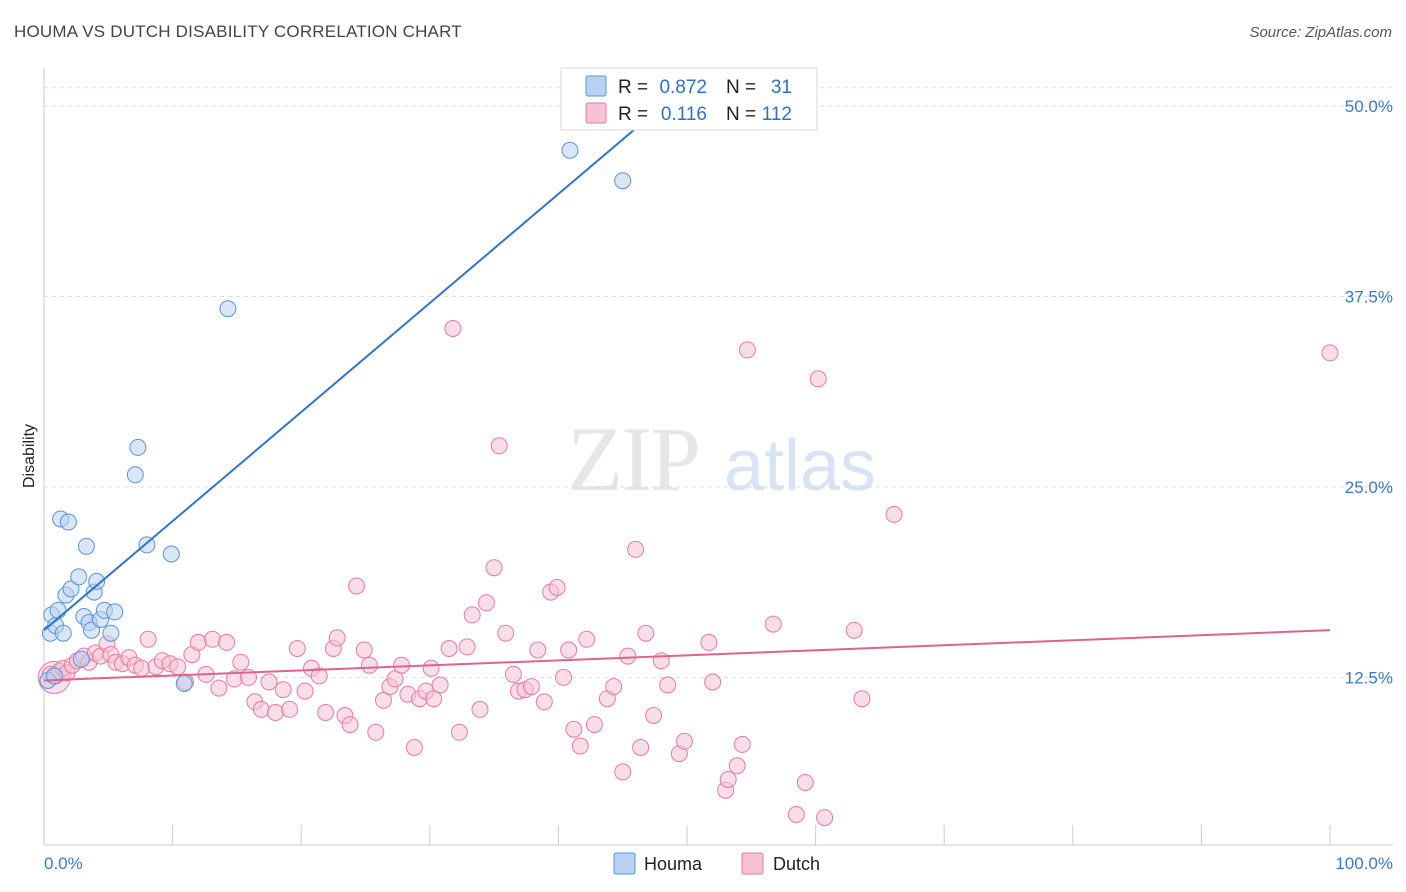 The height and width of the screenshot is (892, 1406). Describe the element at coordinates (800, 466) in the screenshot. I see `watermark-atlas: atlas` at that location.